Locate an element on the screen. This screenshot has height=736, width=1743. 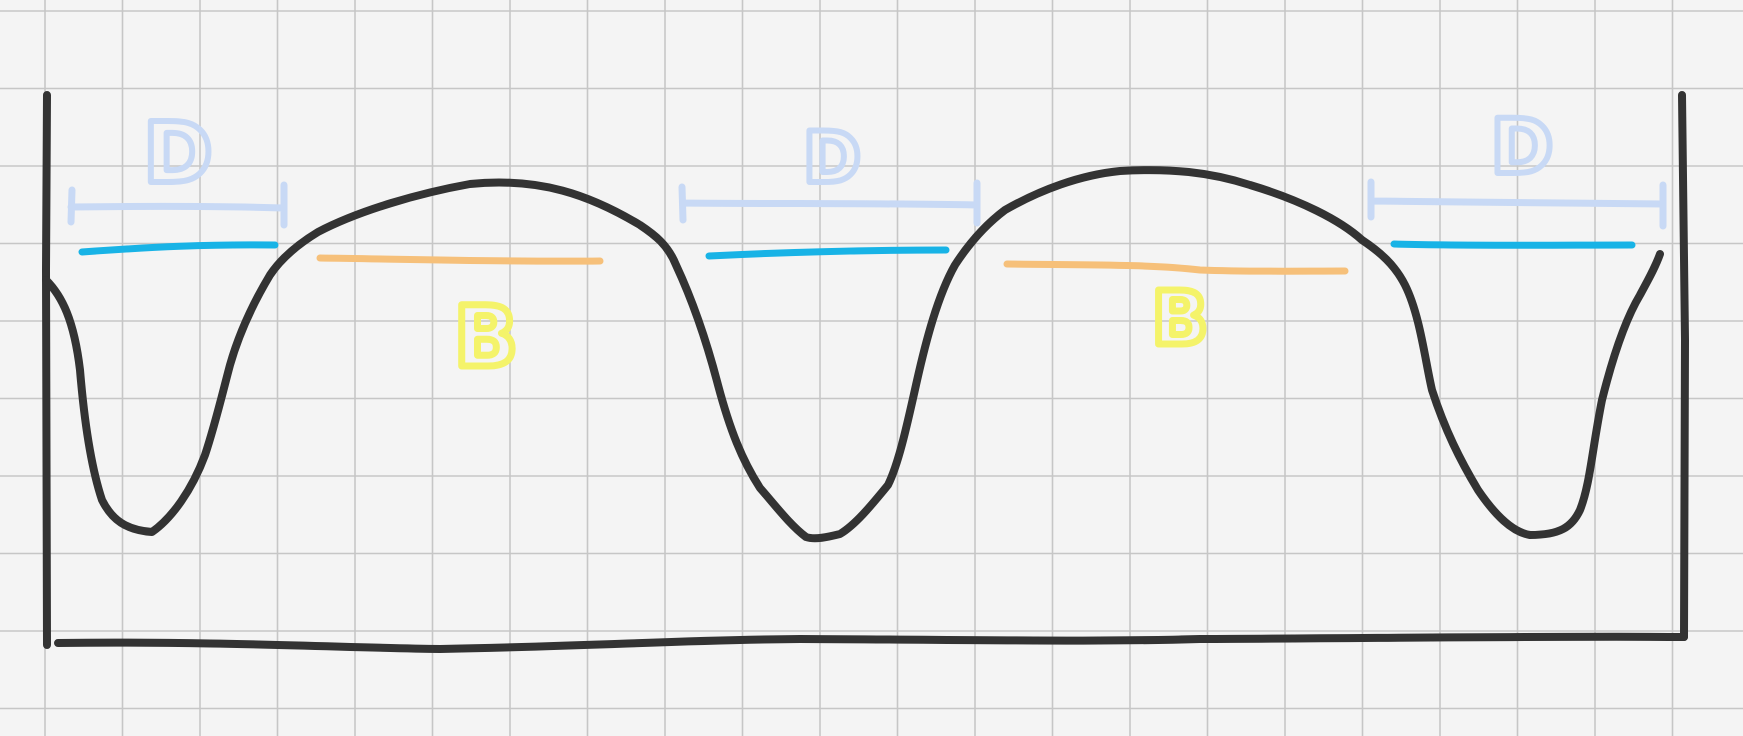
d-line-middle is located at coordinates (827, 253).